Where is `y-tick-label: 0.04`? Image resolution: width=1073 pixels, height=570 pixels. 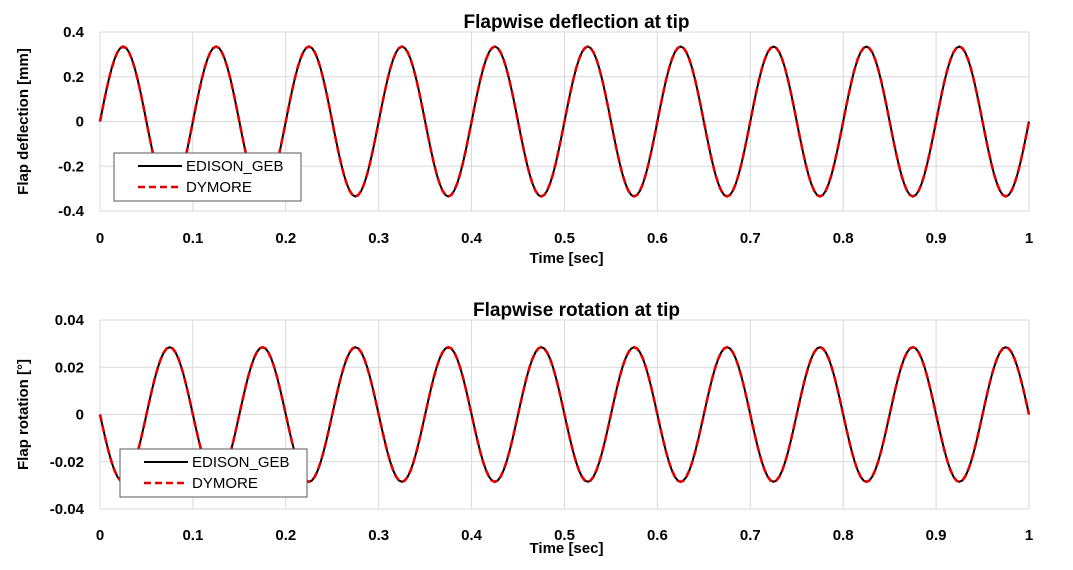 y-tick-label: 0.04 is located at coordinates (70, 320).